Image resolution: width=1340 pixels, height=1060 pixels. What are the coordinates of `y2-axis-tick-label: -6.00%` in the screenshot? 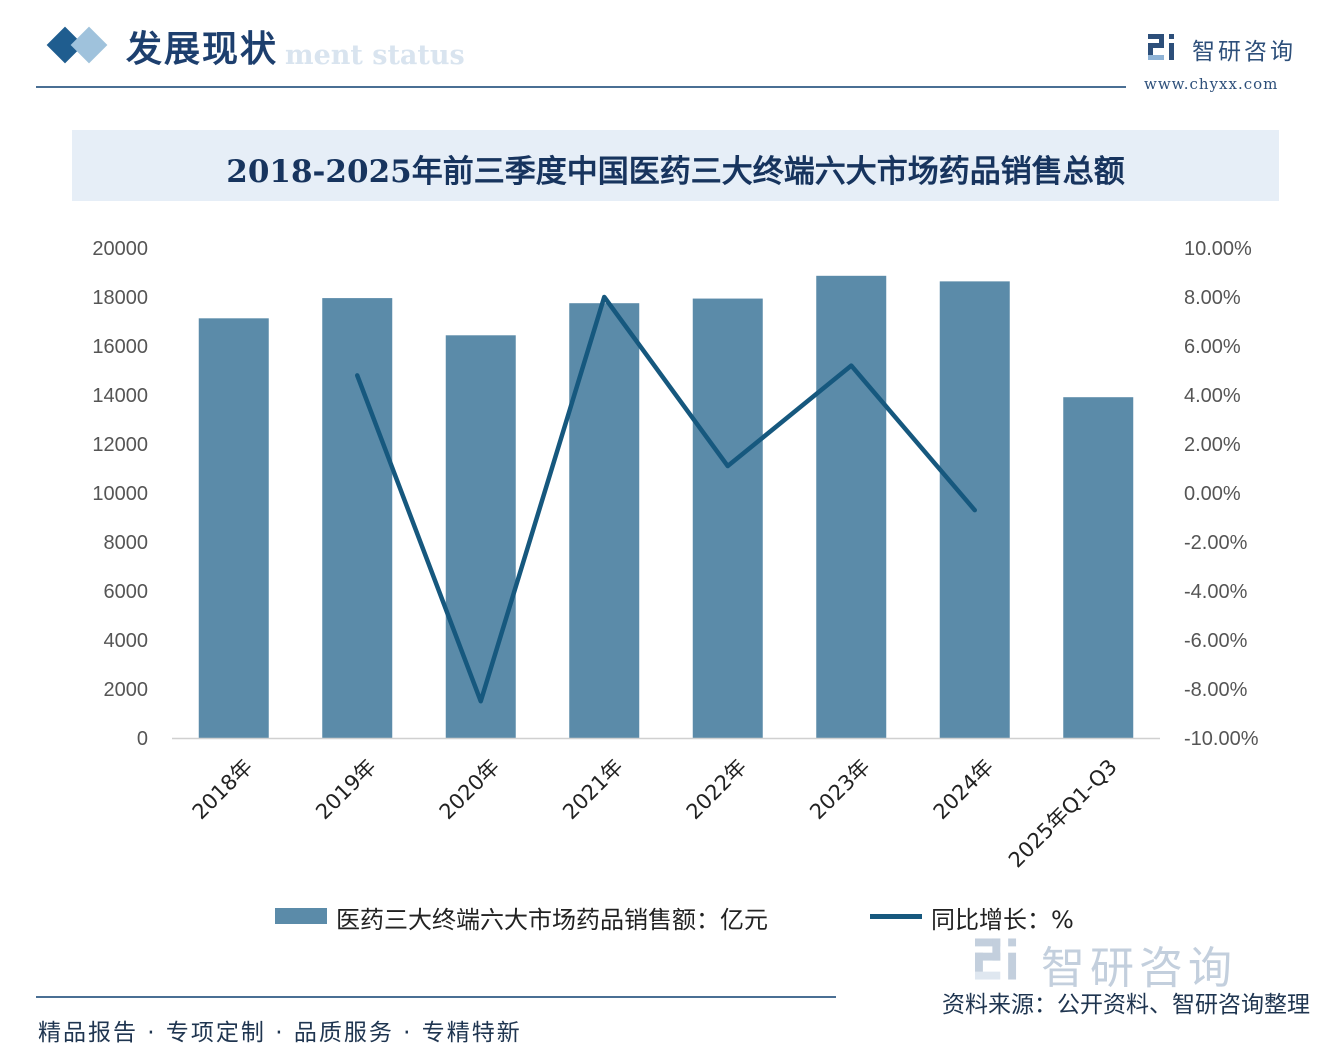 It's located at (1216, 641).